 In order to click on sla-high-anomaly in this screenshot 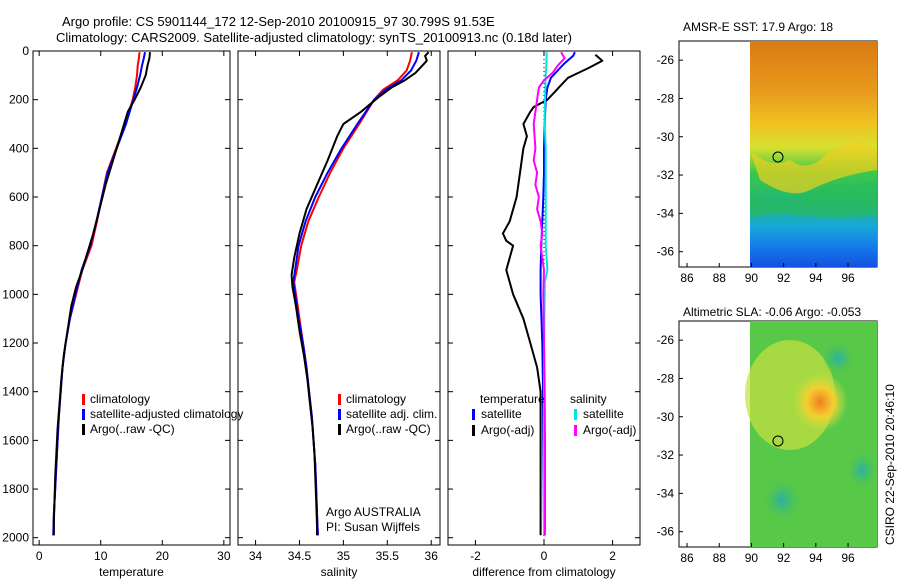, I will do `click(820, 402)`.